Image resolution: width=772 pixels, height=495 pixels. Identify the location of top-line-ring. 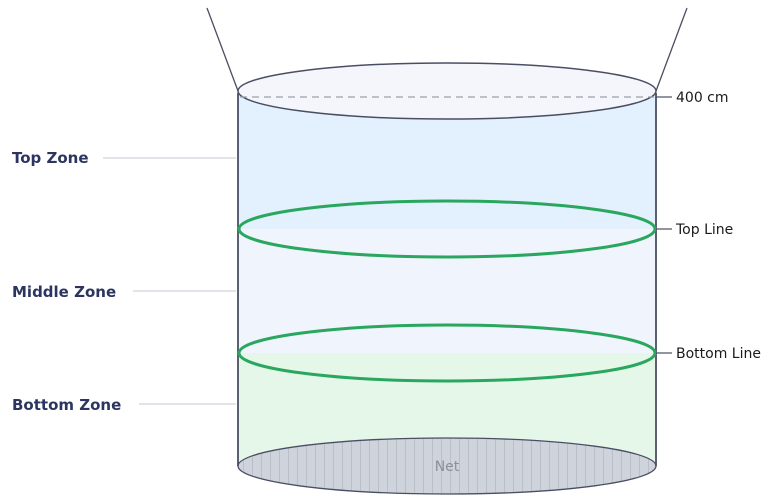
(447, 229).